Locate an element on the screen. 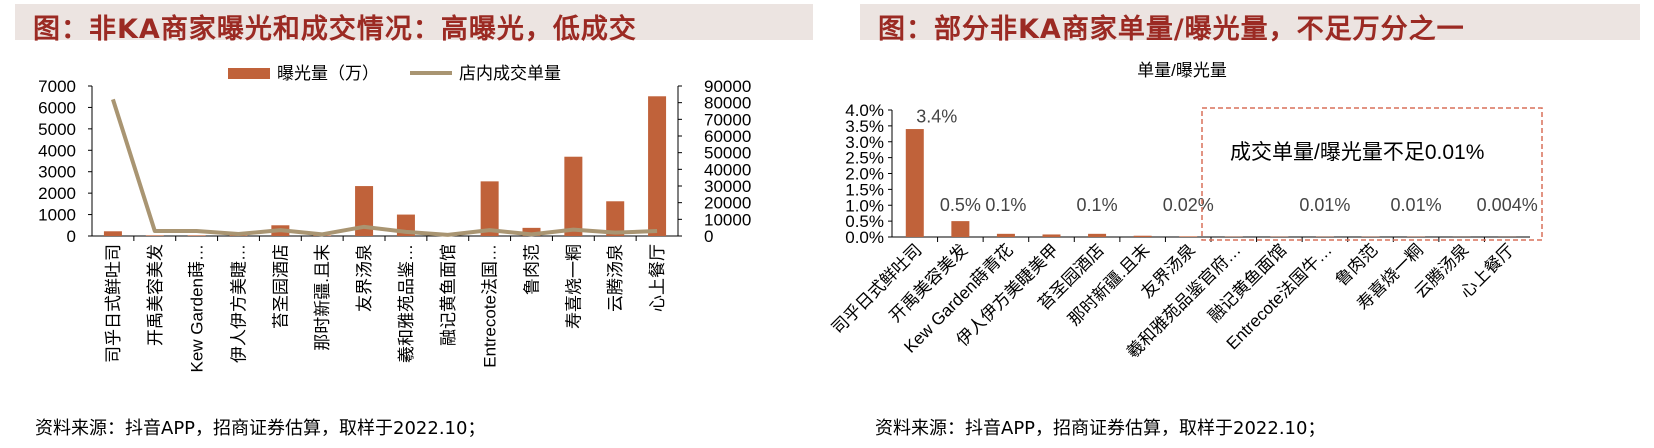 The image size is (1654, 448). bar-data-label: 0.02% is located at coordinates (1188, 205).